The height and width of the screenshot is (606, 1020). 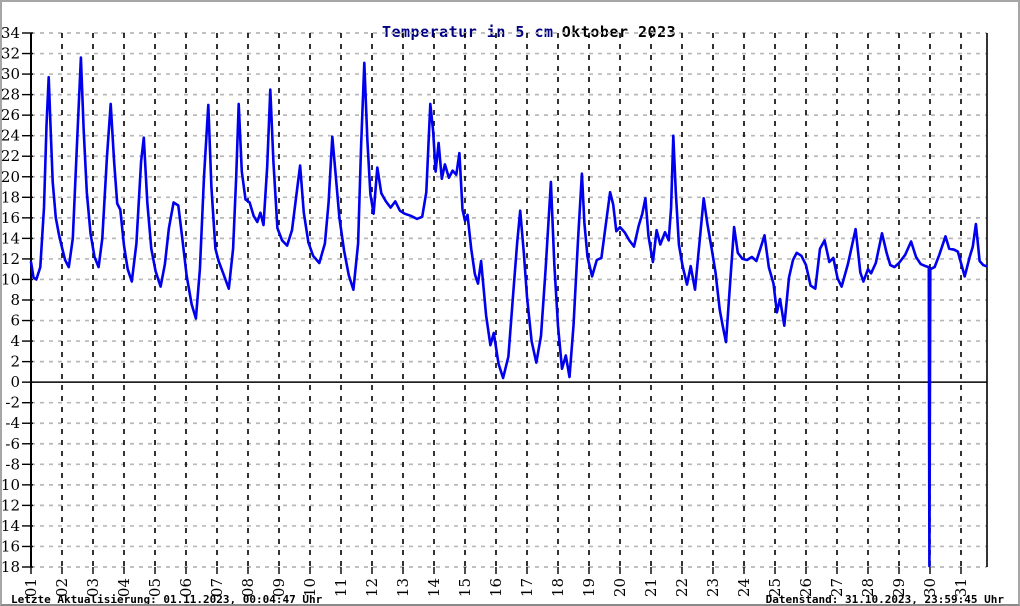 I want to click on x-tick-label: 07, so click(x=217, y=587).